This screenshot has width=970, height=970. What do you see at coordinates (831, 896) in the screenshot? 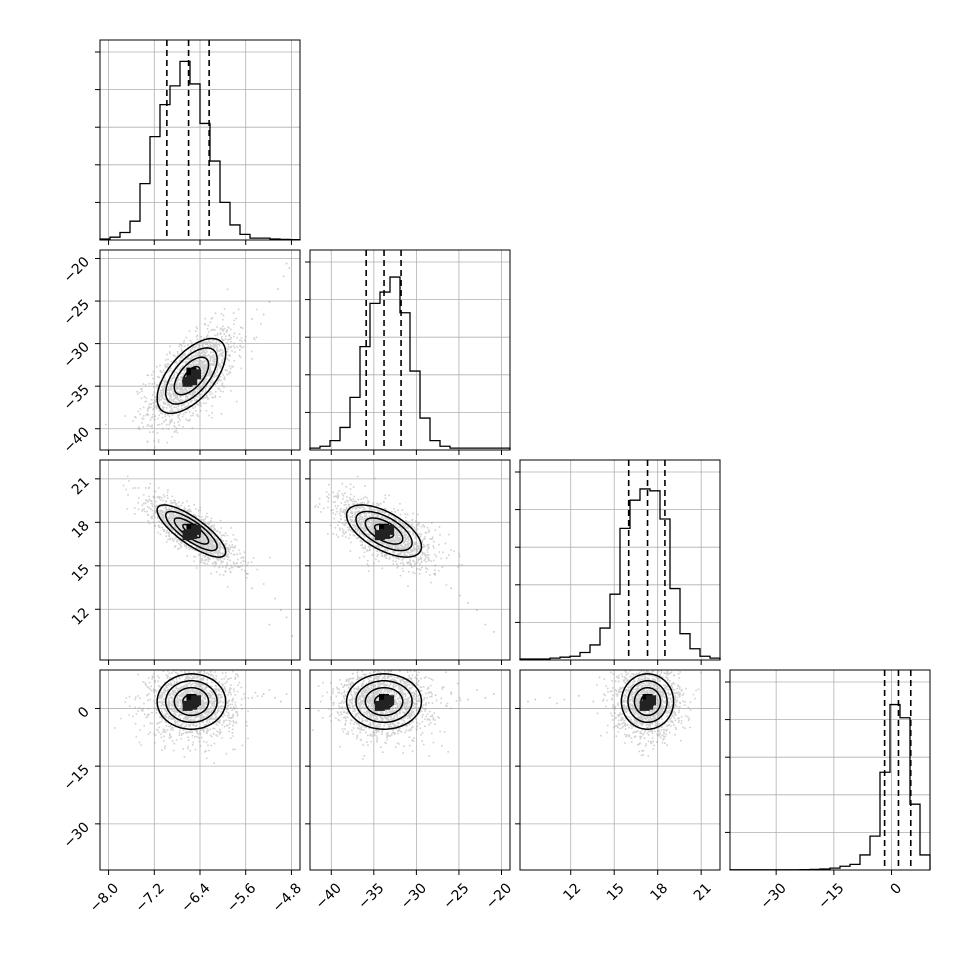
I see `x-tick-label: −15` at bounding box center [831, 896].